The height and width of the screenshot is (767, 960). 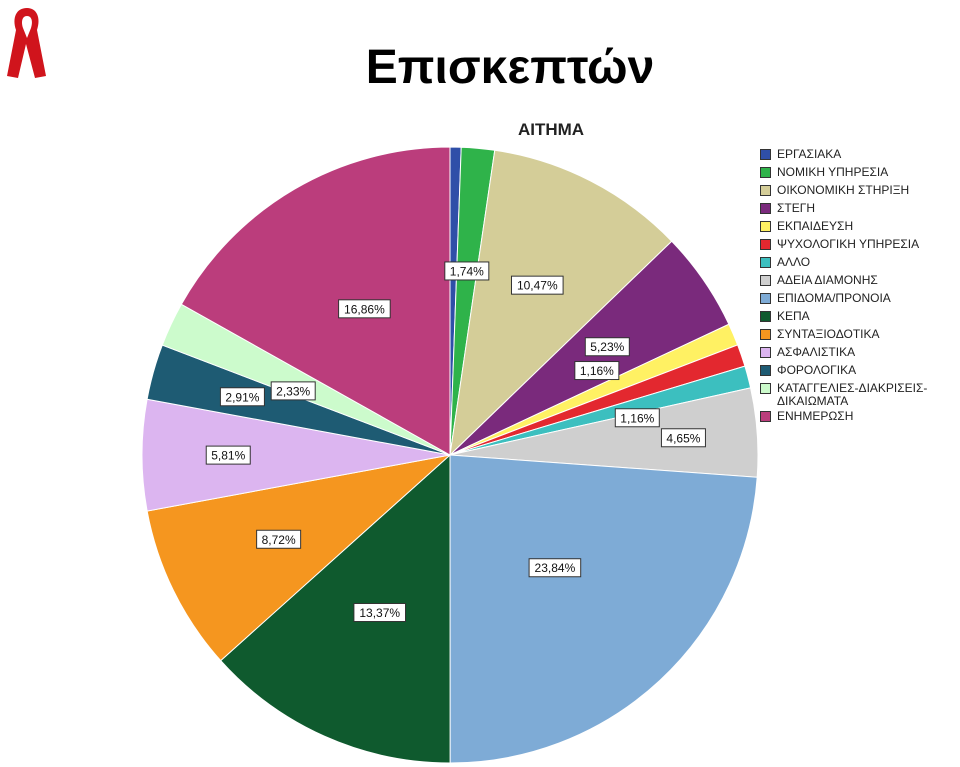 I want to click on svg-text: 8,72%, so click(x=279, y=540).